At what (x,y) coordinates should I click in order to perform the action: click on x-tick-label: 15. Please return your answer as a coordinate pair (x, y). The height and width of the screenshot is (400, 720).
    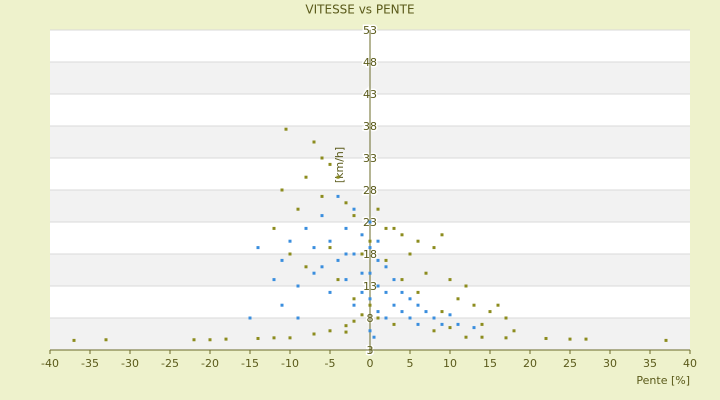
    Looking at the image, I should click on (490, 363).